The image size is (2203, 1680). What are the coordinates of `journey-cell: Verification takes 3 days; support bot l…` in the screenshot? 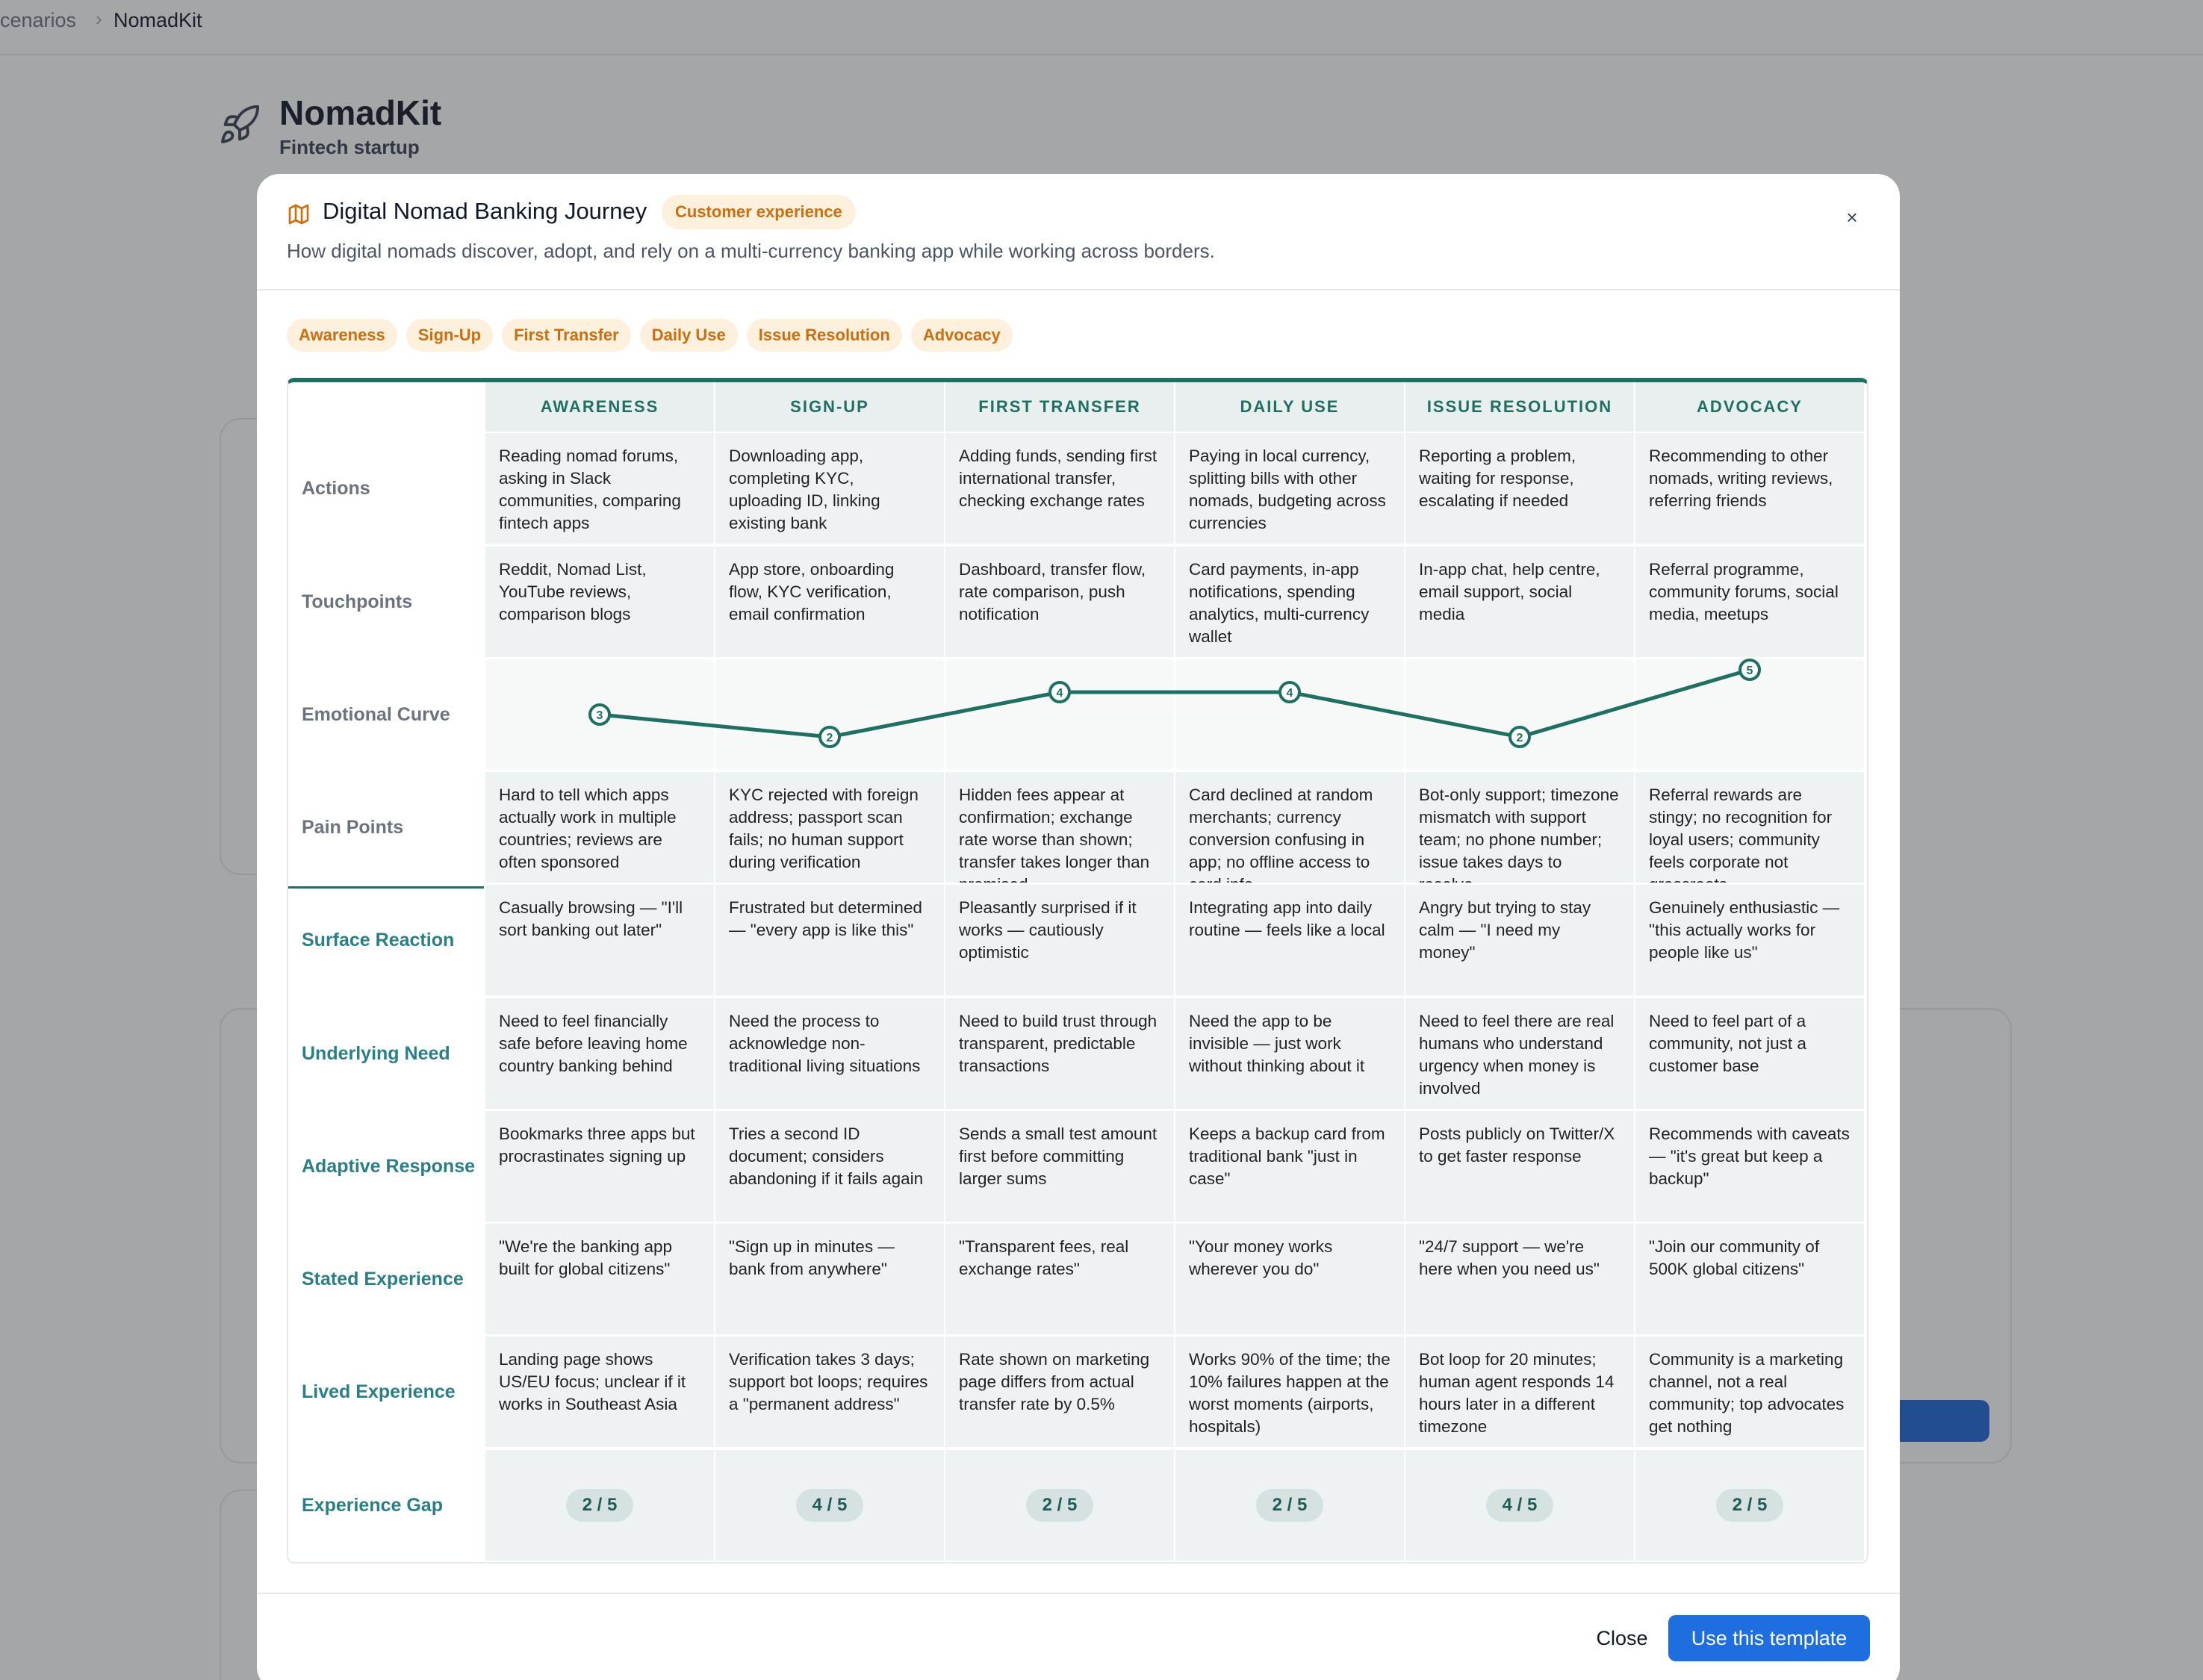 It's located at (829, 1392).